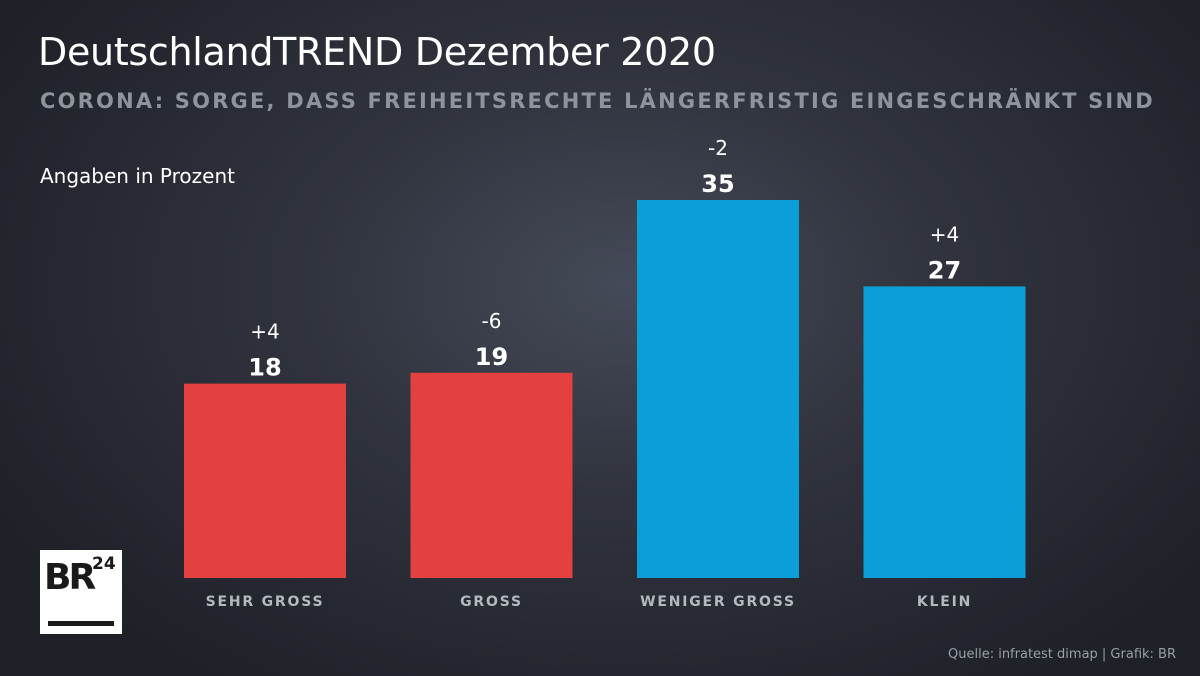 This screenshot has width=1200, height=676. What do you see at coordinates (717, 184) in the screenshot?
I see `value-label: 35` at bounding box center [717, 184].